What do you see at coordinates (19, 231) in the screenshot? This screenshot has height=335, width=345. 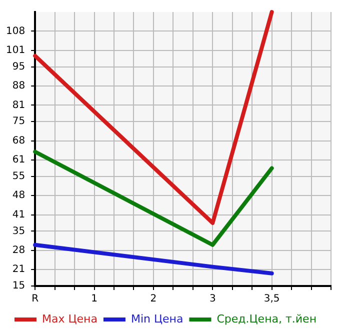 I see `y-tick-label: 35` at bounding box center [19, 231].